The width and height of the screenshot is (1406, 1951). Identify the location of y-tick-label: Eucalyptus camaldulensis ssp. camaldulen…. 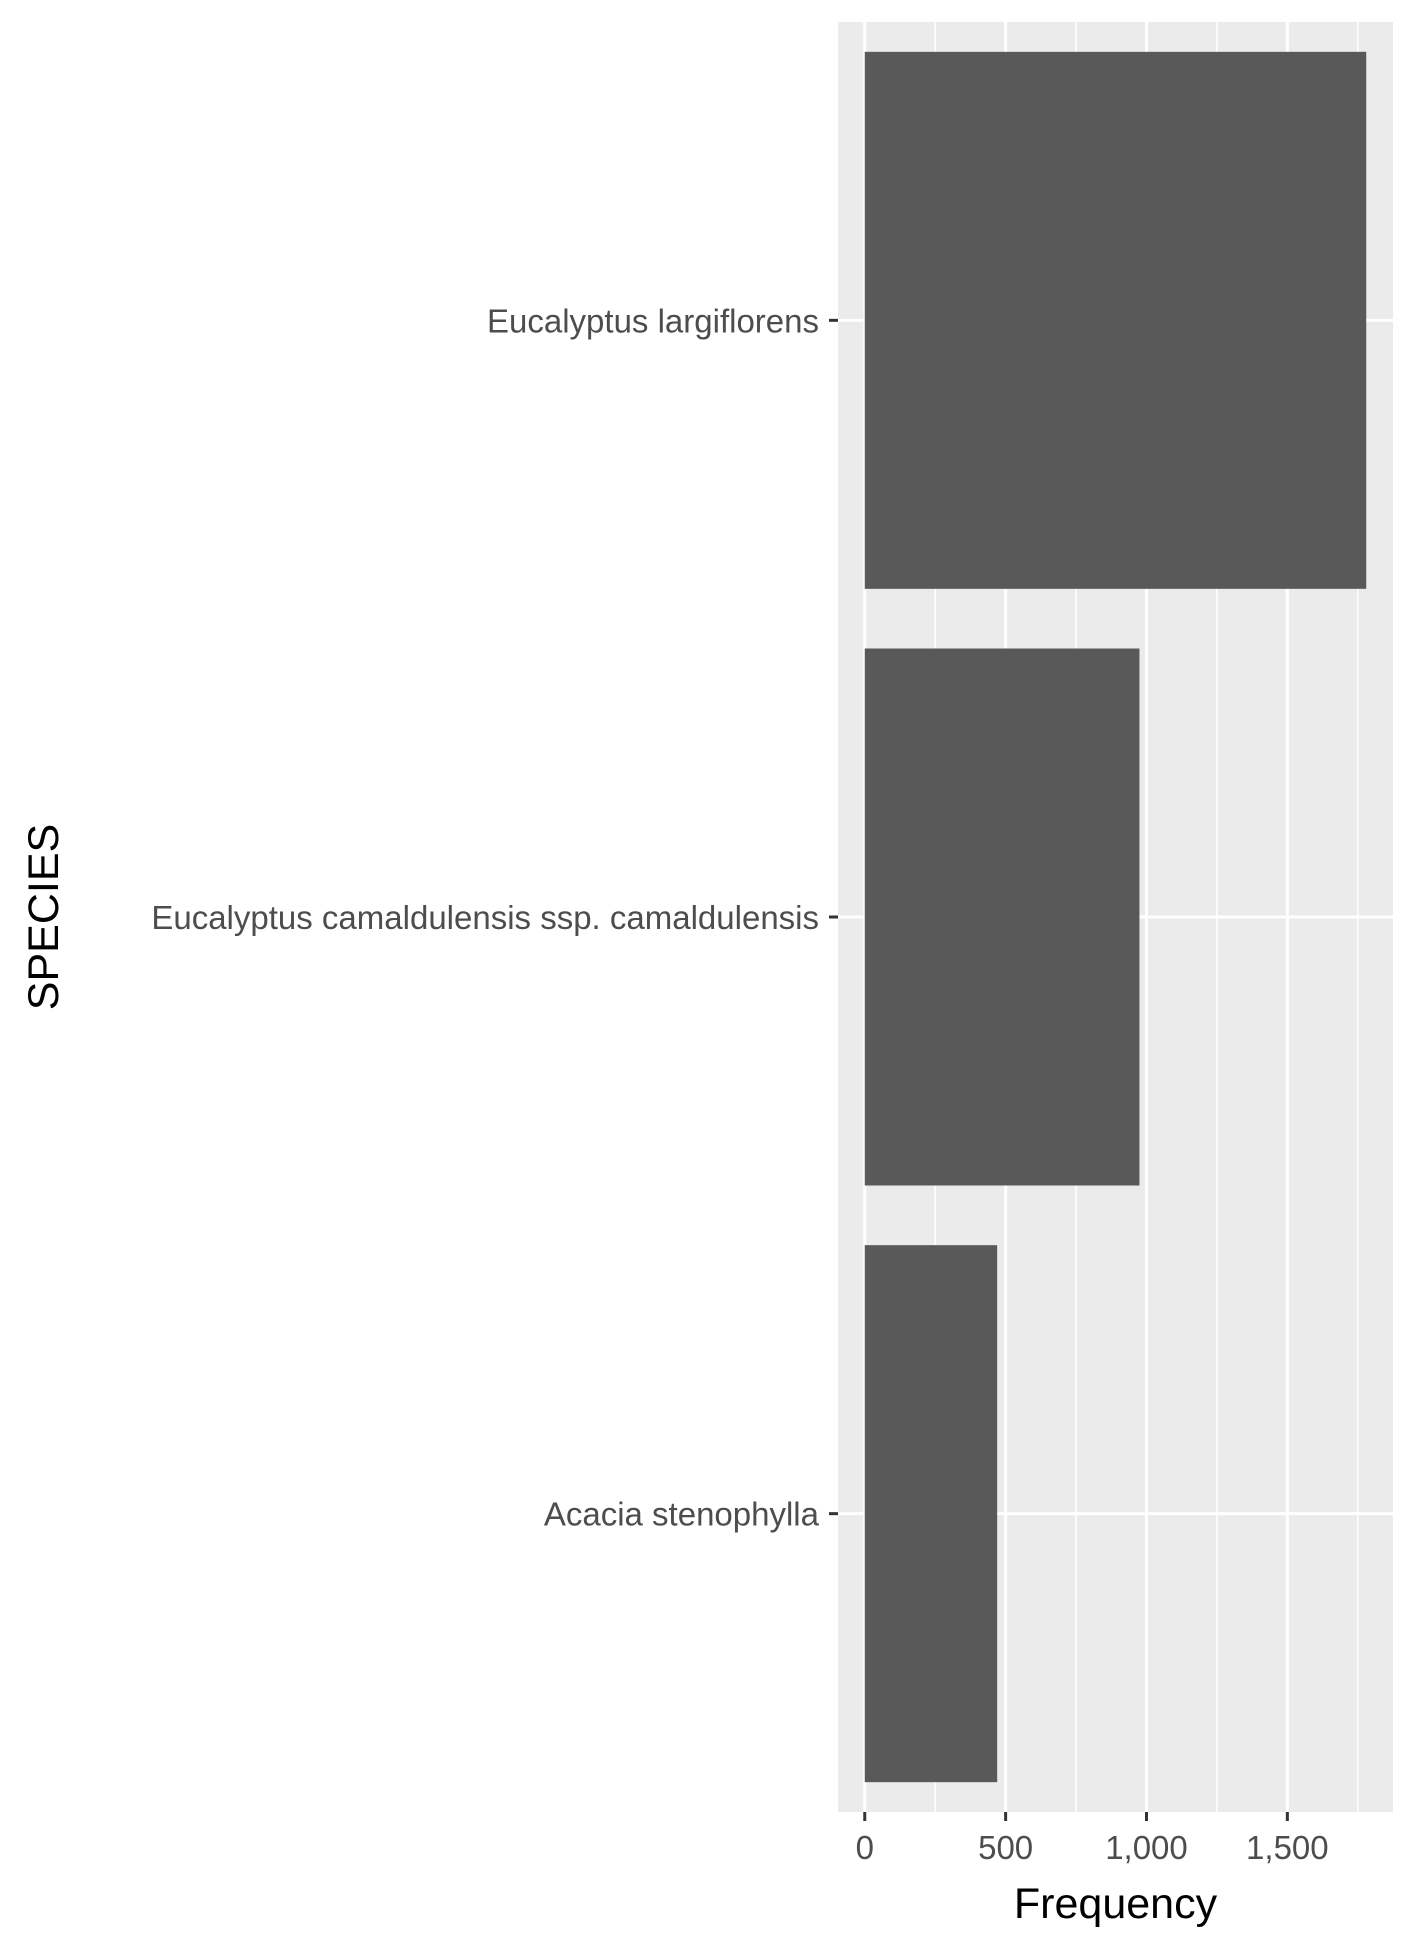
(485, 917).